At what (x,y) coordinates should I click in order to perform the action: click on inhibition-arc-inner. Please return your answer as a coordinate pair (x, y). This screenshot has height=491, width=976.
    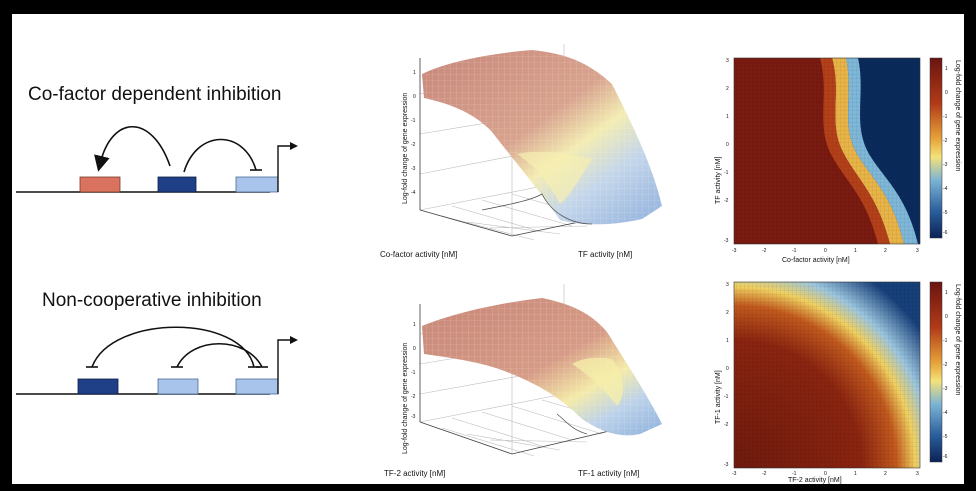
    Looking at the image, I should click on (219, 355).